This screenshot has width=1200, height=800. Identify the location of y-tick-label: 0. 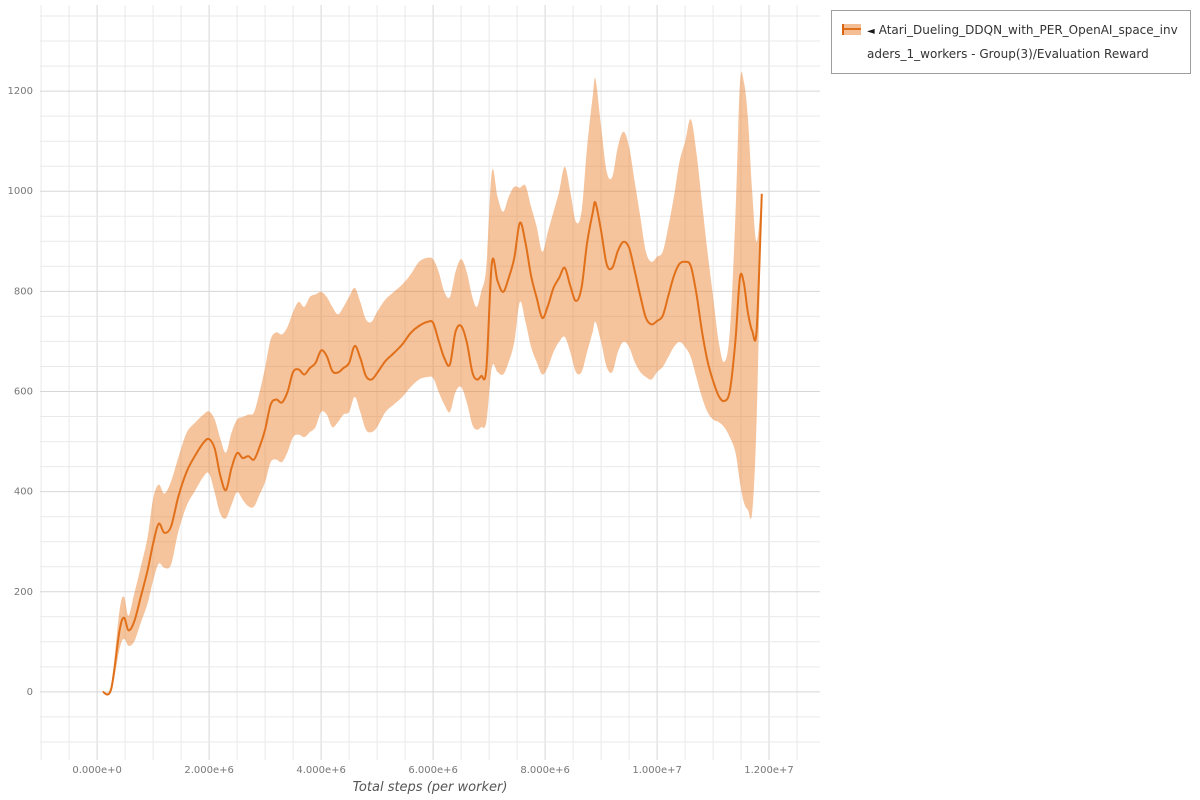
(30, 692).